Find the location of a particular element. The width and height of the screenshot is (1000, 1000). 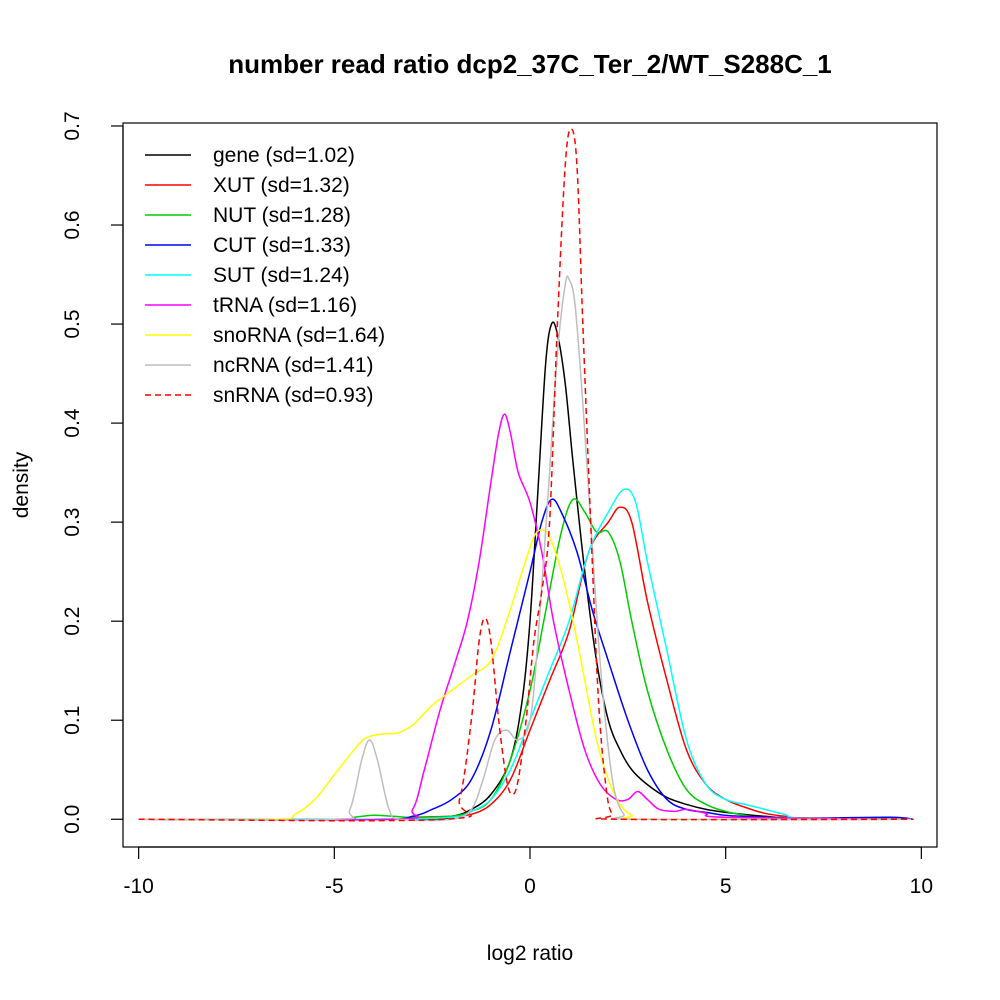

legend-label-4: SUT (sd=1.24) is located at coordinates (281, 275).